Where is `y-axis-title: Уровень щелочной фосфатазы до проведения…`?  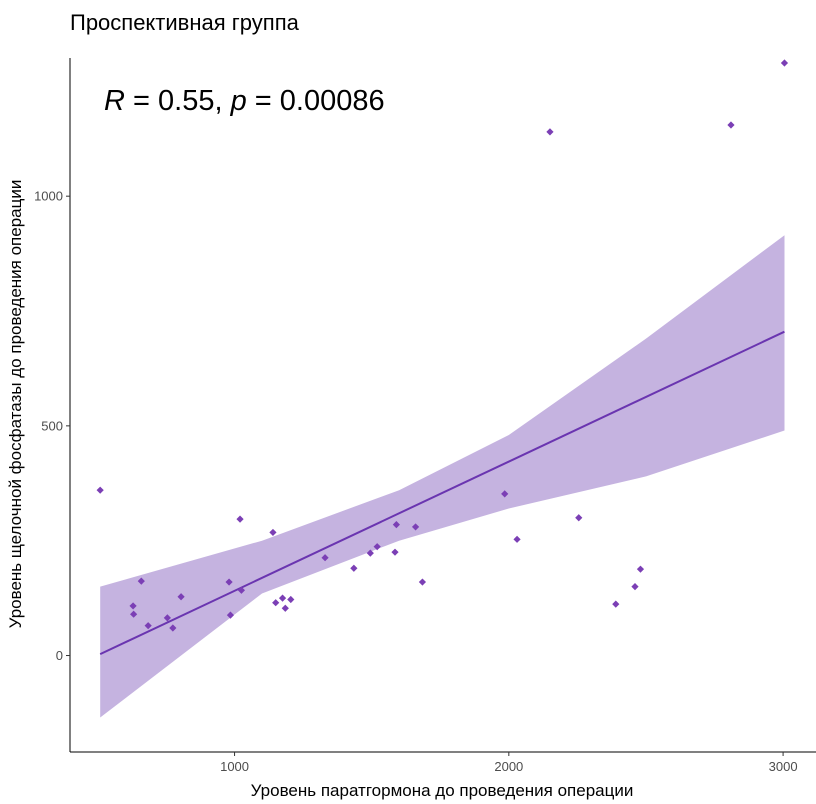 y-axis-title: Уровень щелочной фосфатазы до проведения… is located at coordinates (15, 404).